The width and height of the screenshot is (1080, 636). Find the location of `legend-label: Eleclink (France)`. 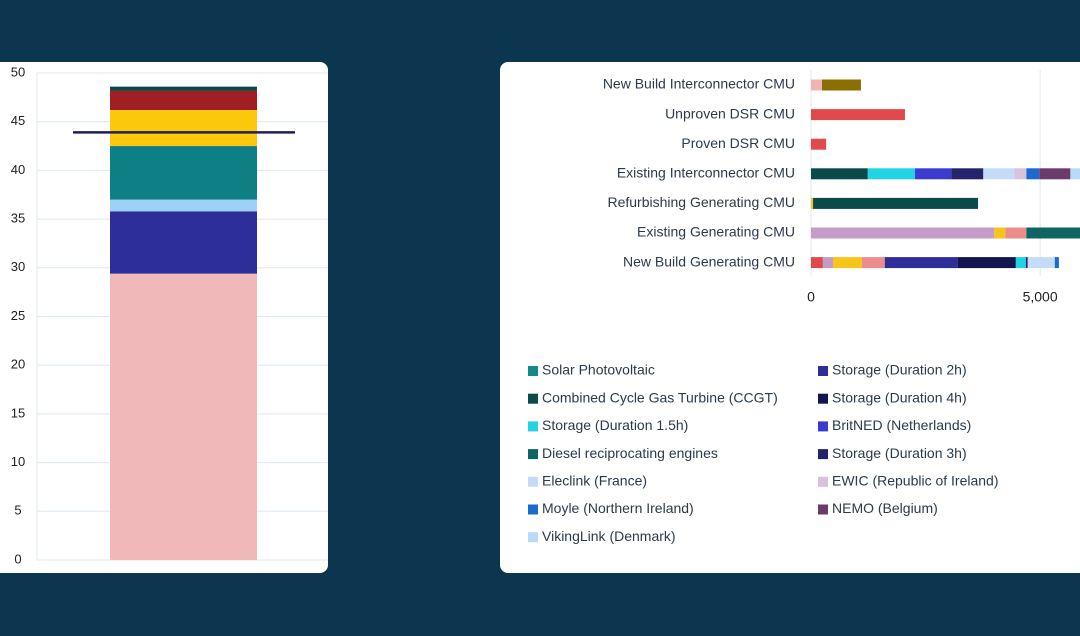

legend-label: Eleclink (France) is located at coordinates (594, 481).